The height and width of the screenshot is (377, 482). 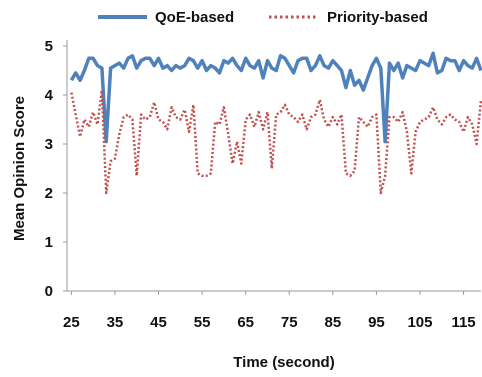 I want to click on x-axis-title: Time (second), so click(x=283, y=362).